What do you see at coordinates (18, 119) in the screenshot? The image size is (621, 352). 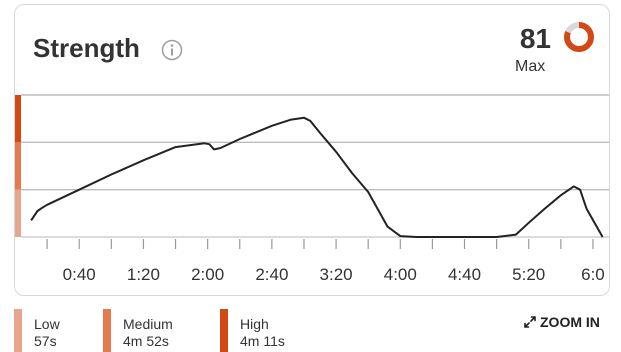 I see `zone-segment-high` at bounding box center [18, 119].